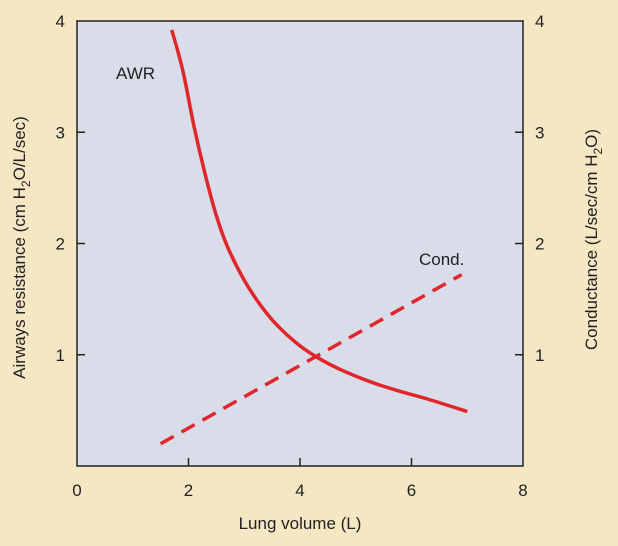 The height and width of the screenshot is (546, 618). I want to click on y-right-tick-label: 3, so click(539, 132).